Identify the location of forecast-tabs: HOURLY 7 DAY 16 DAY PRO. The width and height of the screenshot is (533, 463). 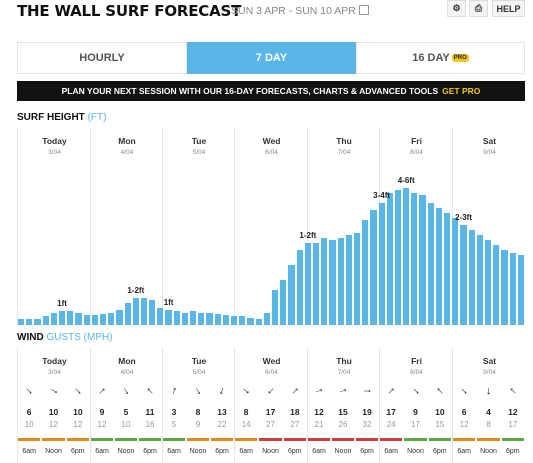
(271, 58).